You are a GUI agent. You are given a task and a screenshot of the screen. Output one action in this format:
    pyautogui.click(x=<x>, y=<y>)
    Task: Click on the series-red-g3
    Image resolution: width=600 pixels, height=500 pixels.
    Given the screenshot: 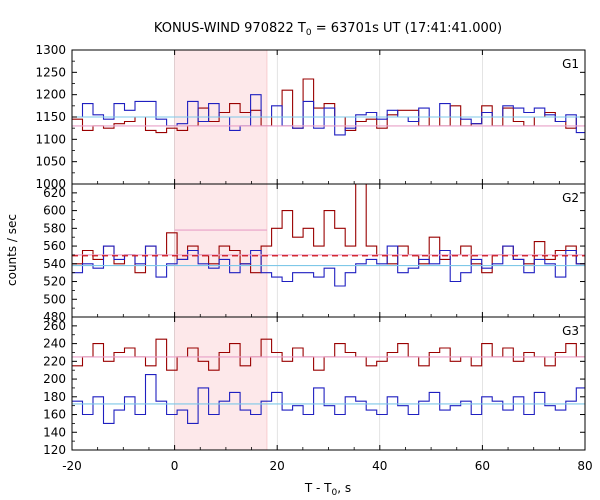 What is the action you would take?
    pyautogui.click(x=328, y=354)
    